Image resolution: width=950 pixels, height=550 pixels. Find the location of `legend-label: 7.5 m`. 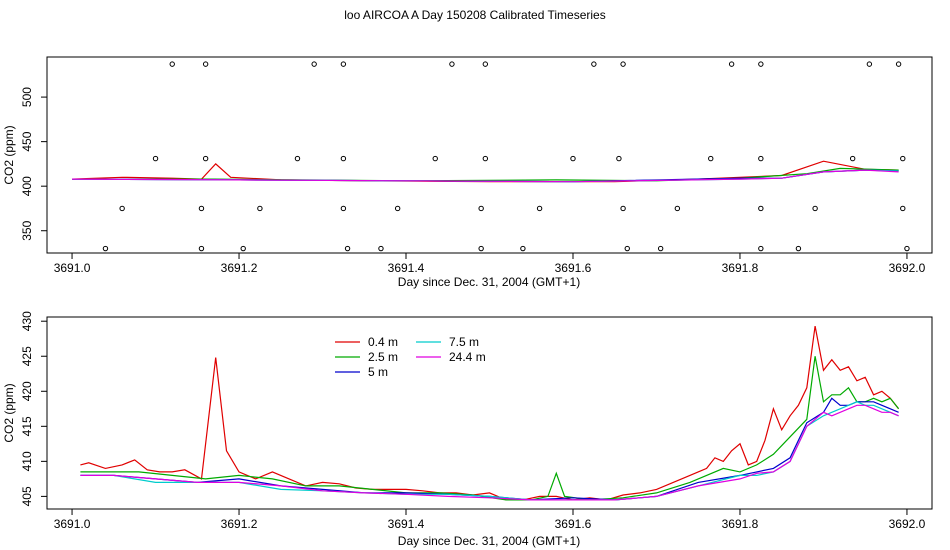

legend-label: 7.5 m is located at coordinates (464, 342).